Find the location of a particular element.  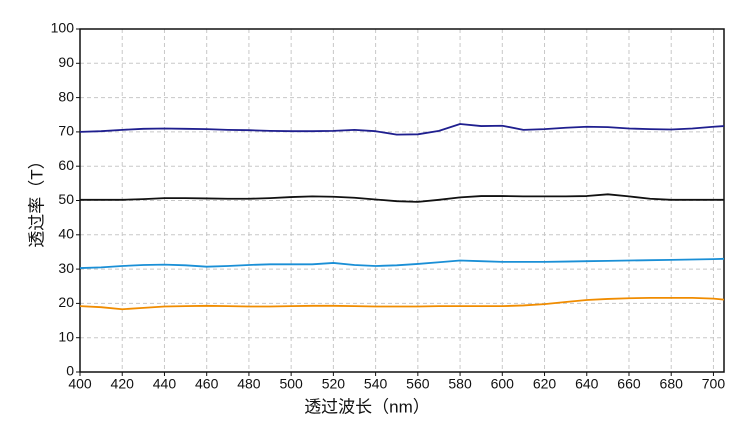

y-tick-label: 20 is located at coordinates (66, 302).